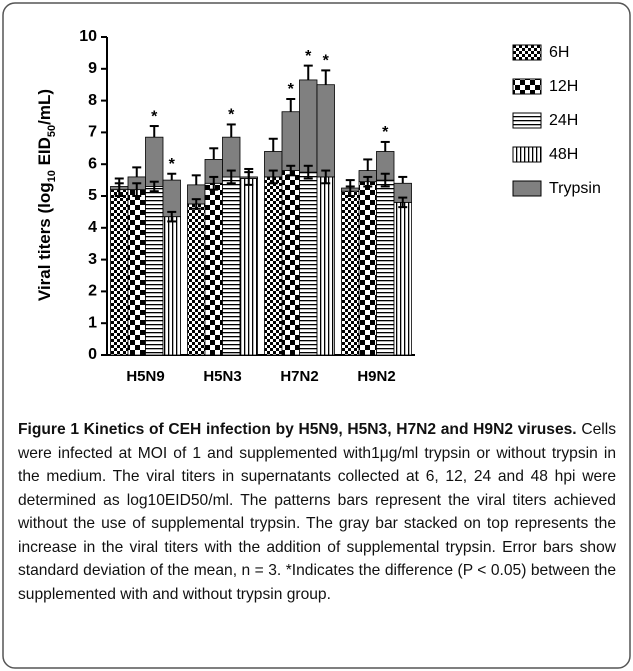 This screenshot has height=671, width=633. I want to click on legend-label: 48H, so click(563, 154).